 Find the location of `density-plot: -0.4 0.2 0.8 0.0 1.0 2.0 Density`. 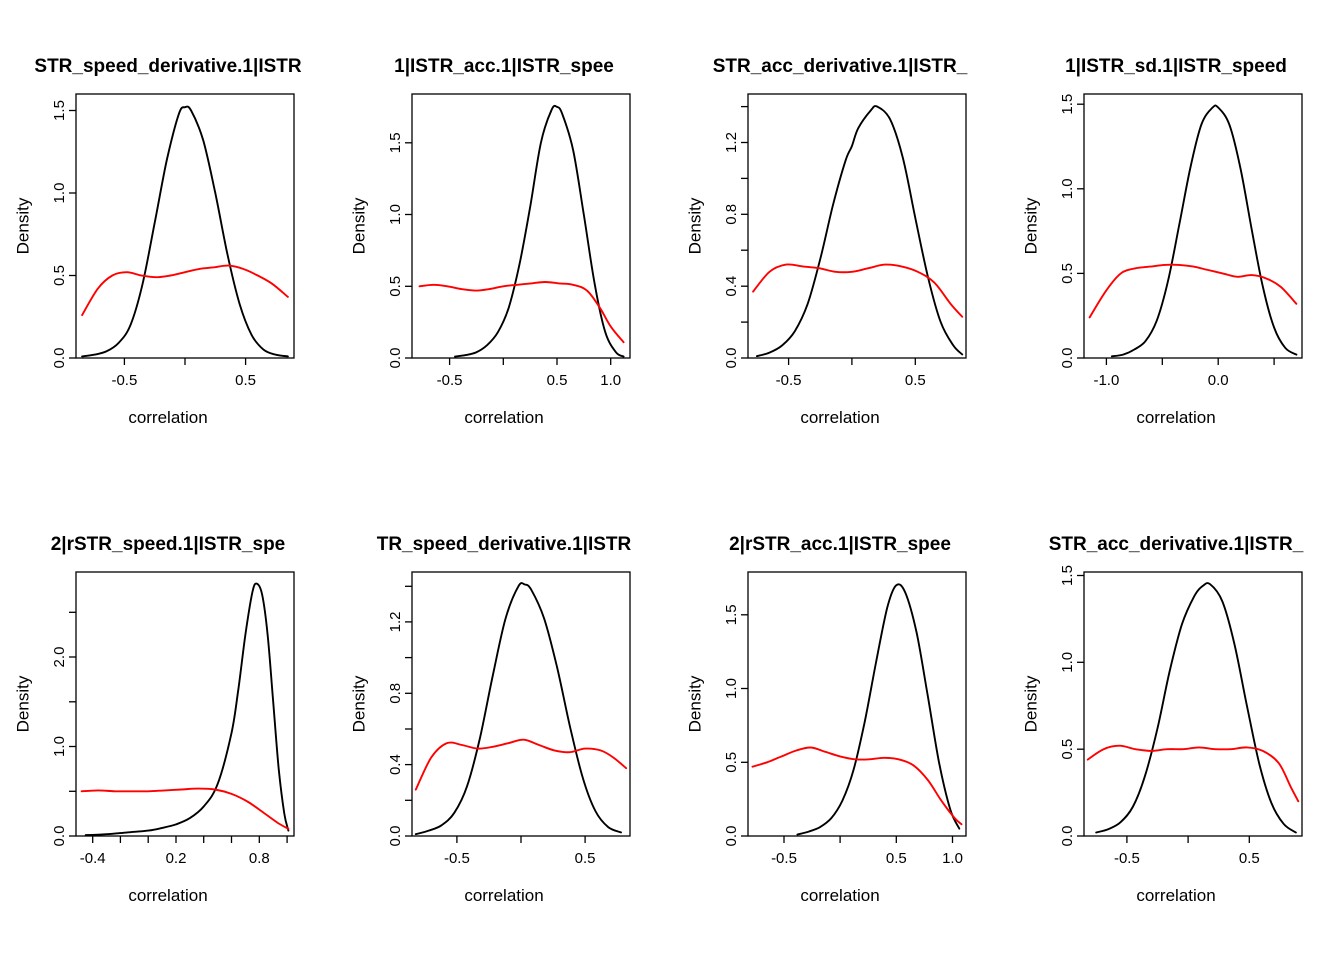

density-plot: -0.4 0.2 0.8 0.0 1.0 2.0 Density is located at coordinates (154, 719).